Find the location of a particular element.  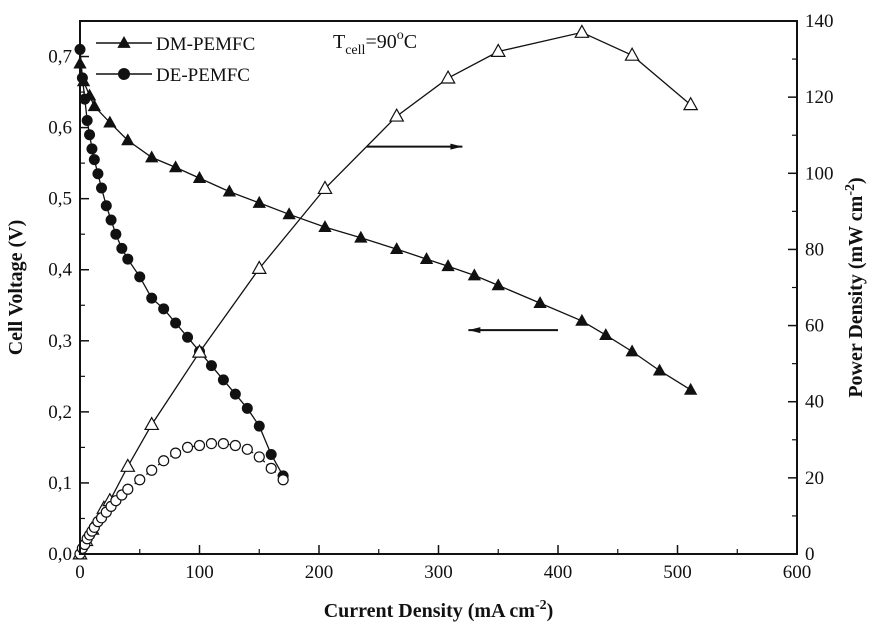

legend-marker-circle is located at coordinates (124, 74).